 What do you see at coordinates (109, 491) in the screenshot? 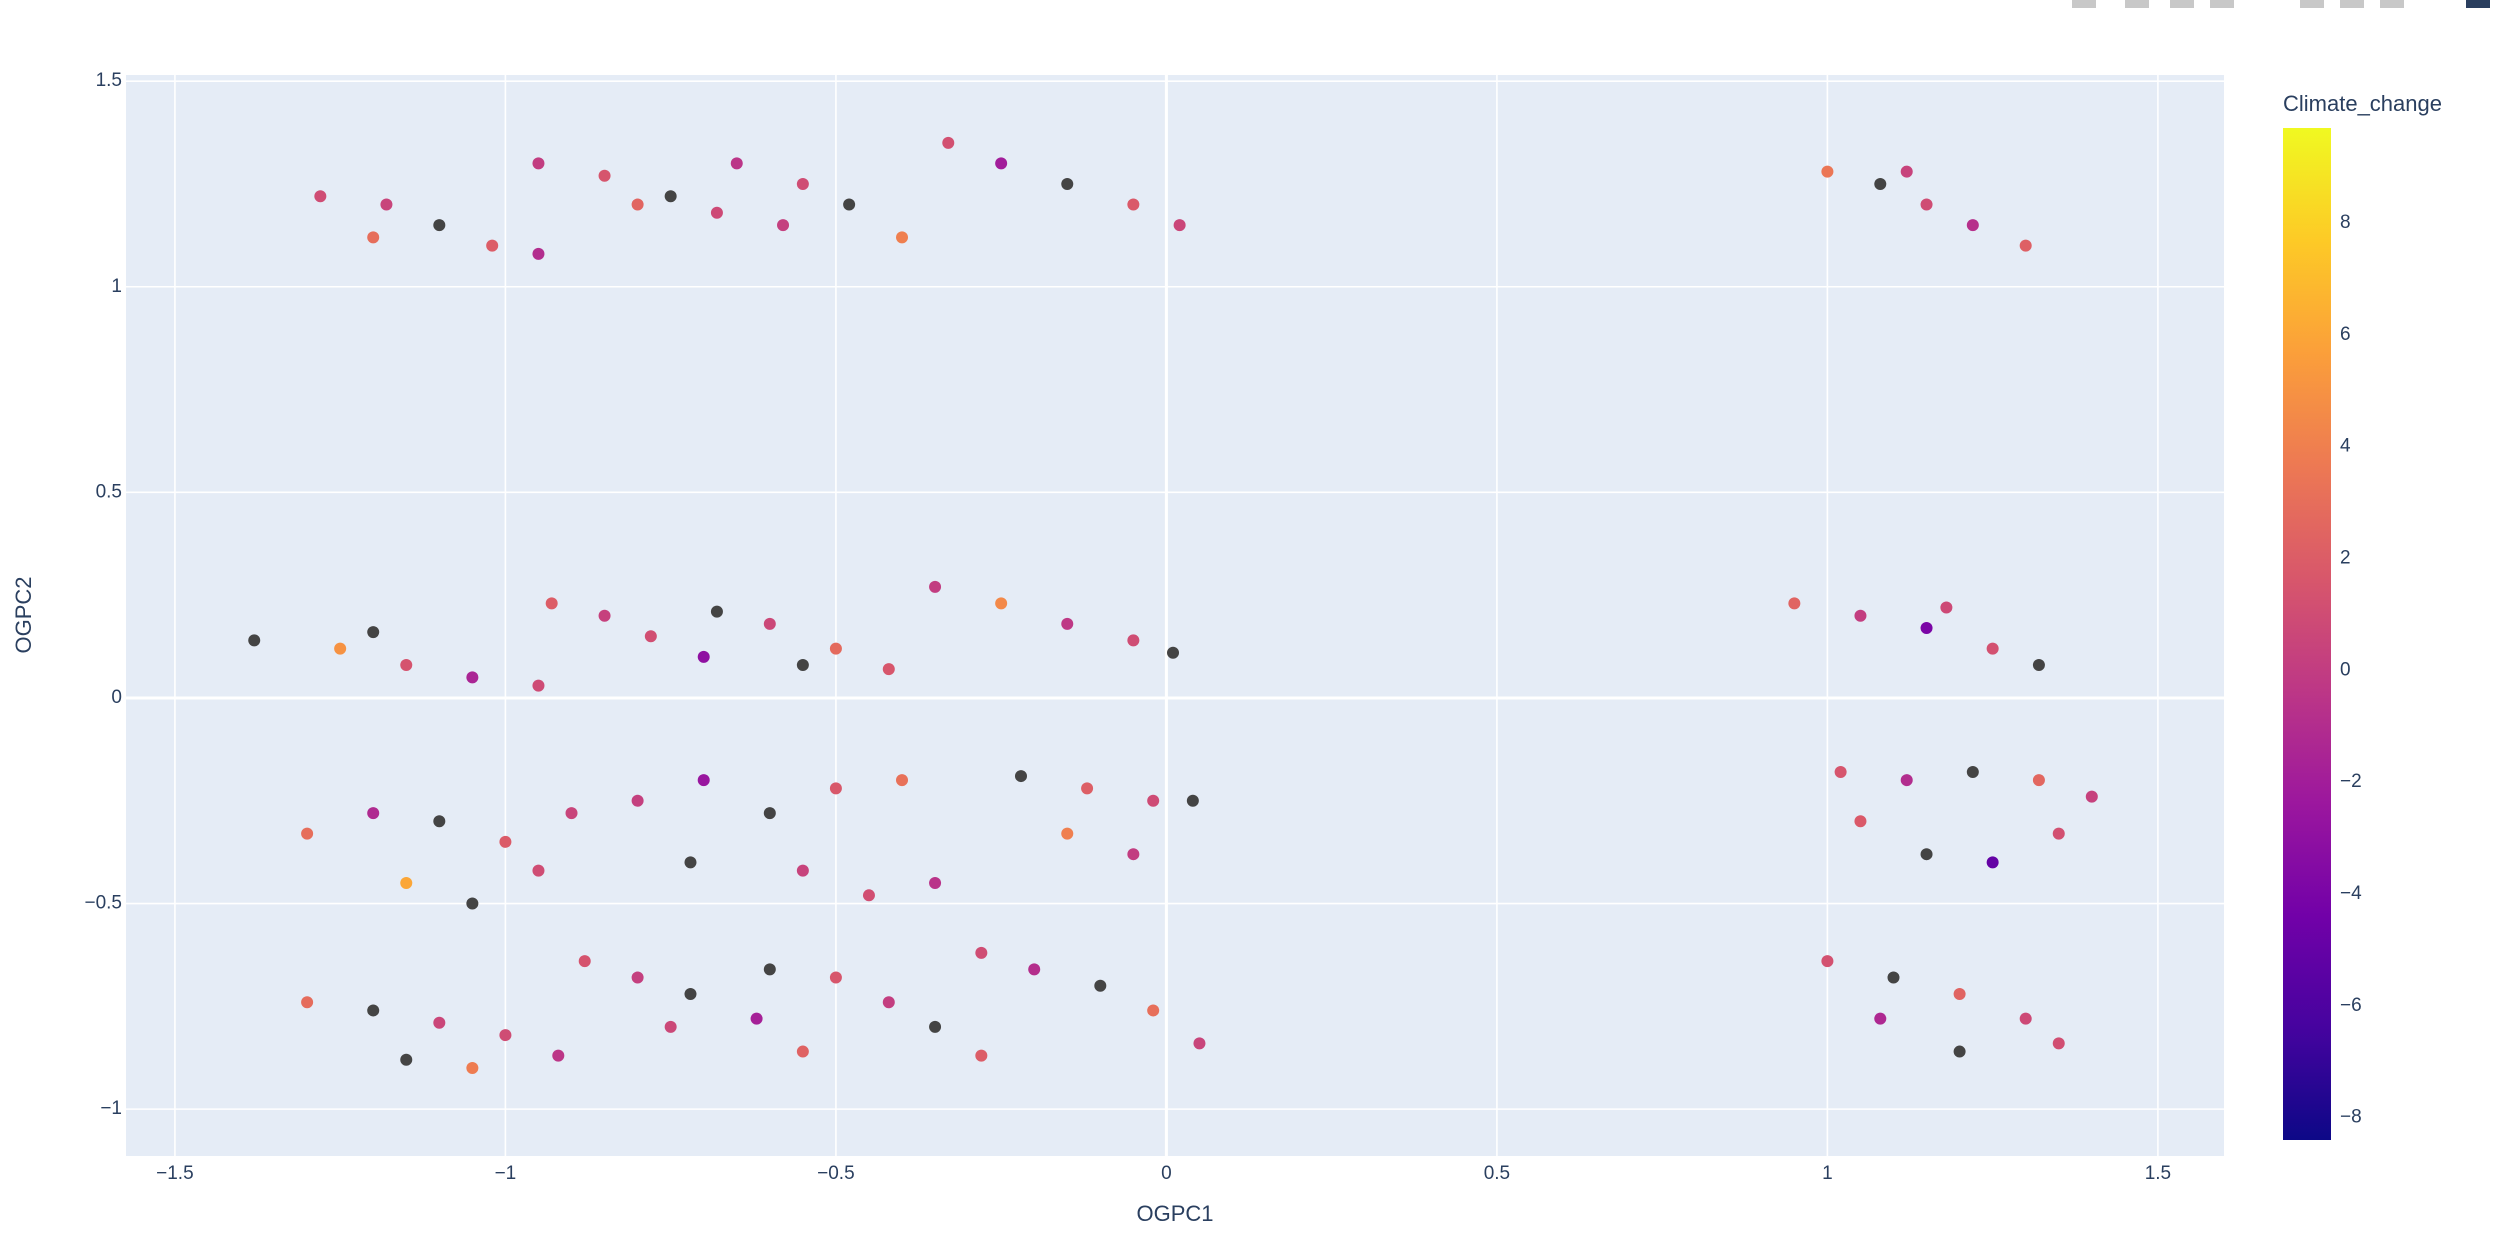
I see `y-tick-label: 0.5` at bounding box center [109, 491].